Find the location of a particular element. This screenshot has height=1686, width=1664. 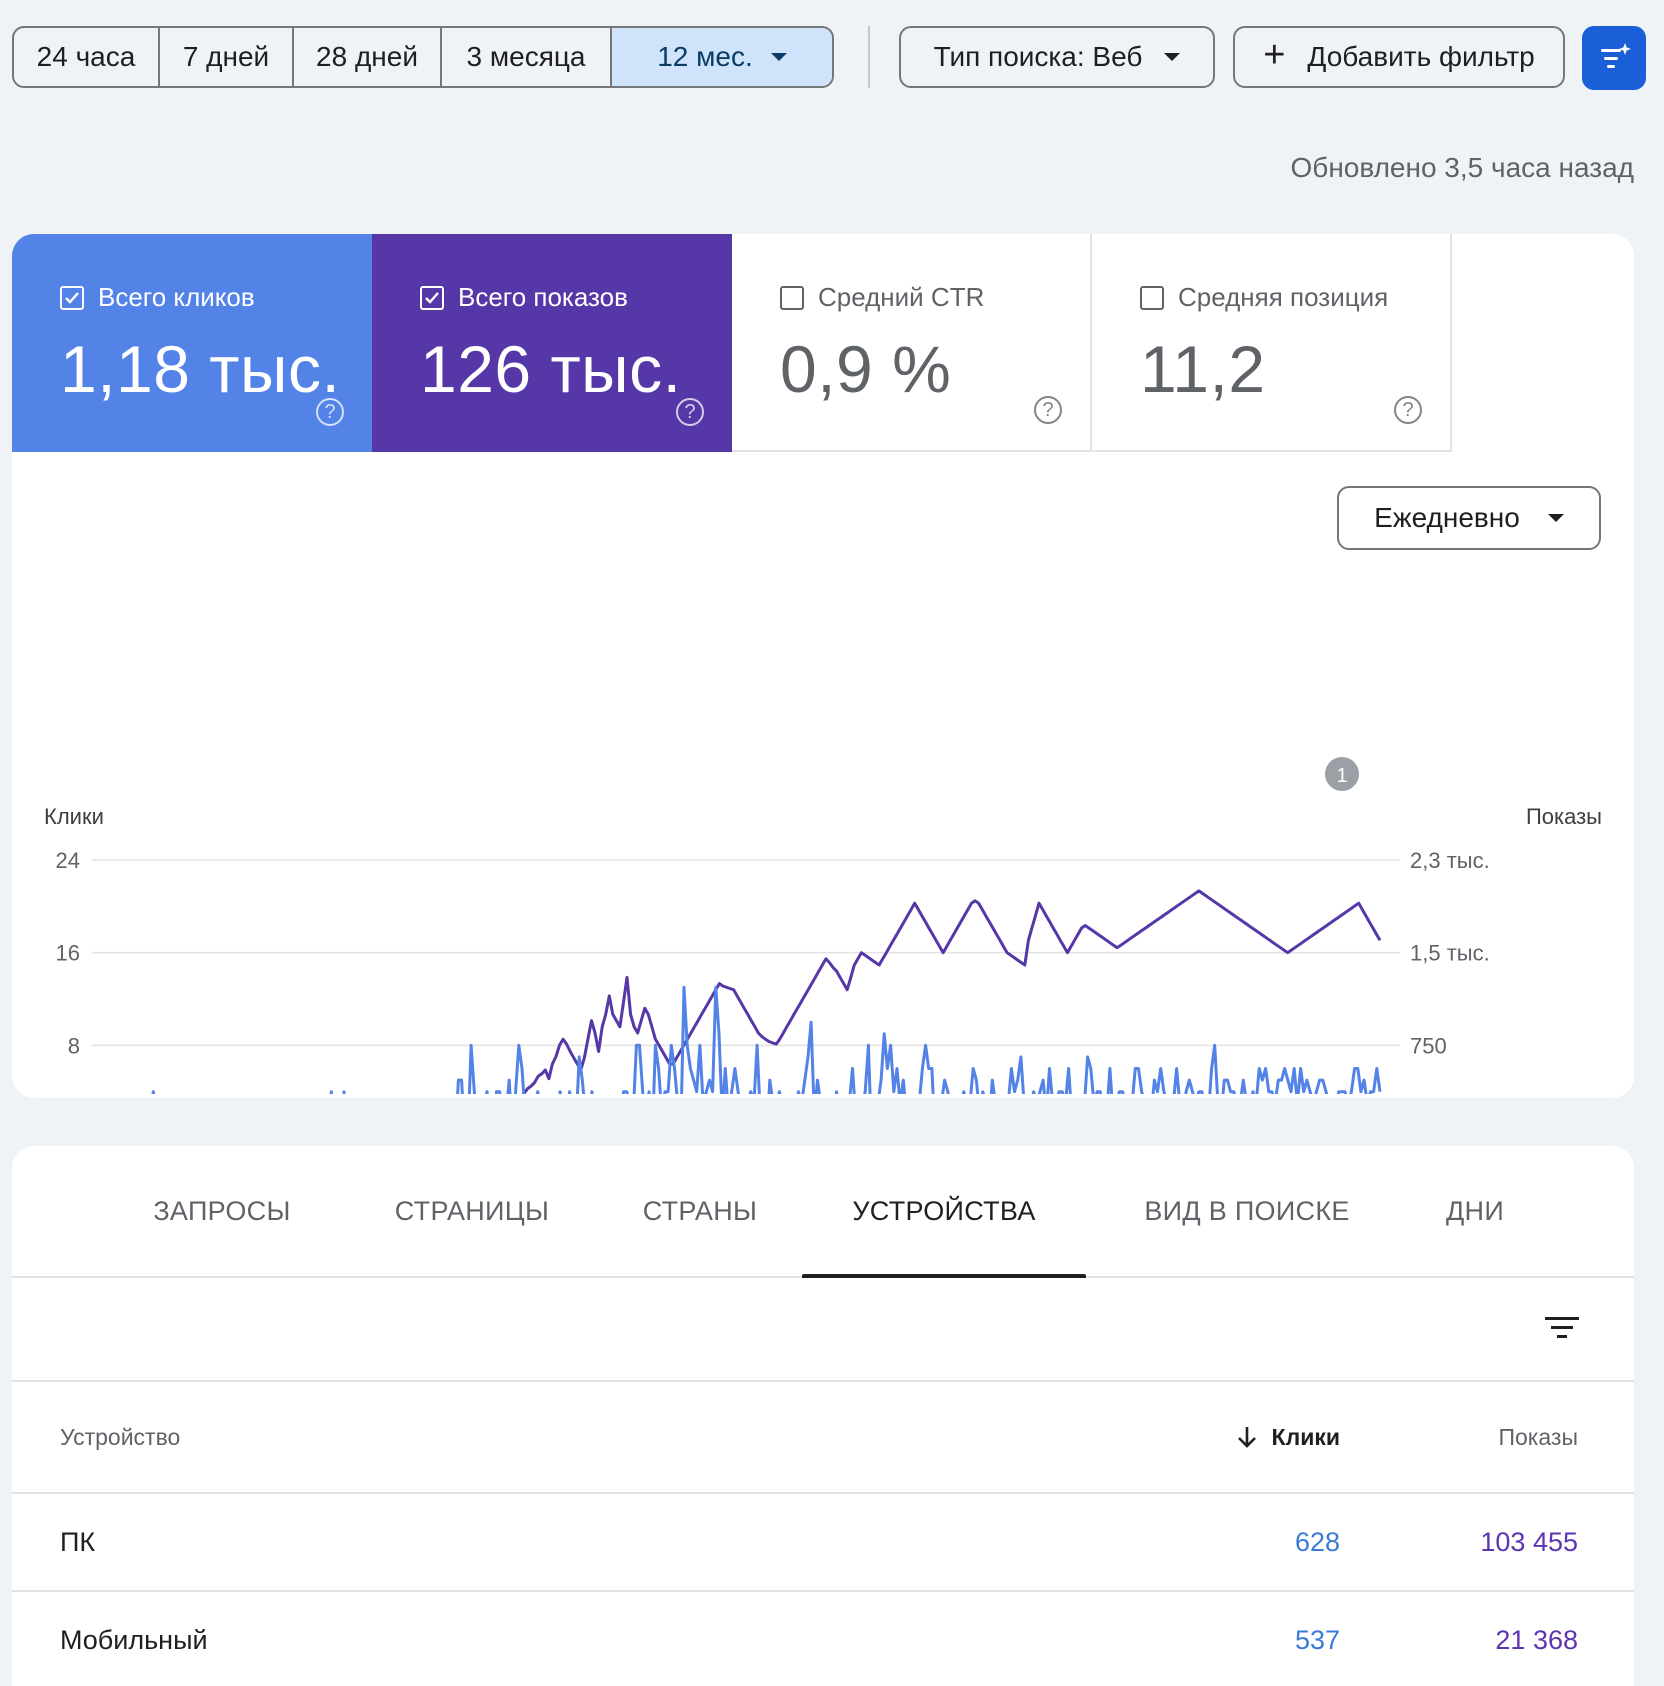

last-updated-text: Обновлено 3,5 часа назад is located at coordinates (1462, 167).